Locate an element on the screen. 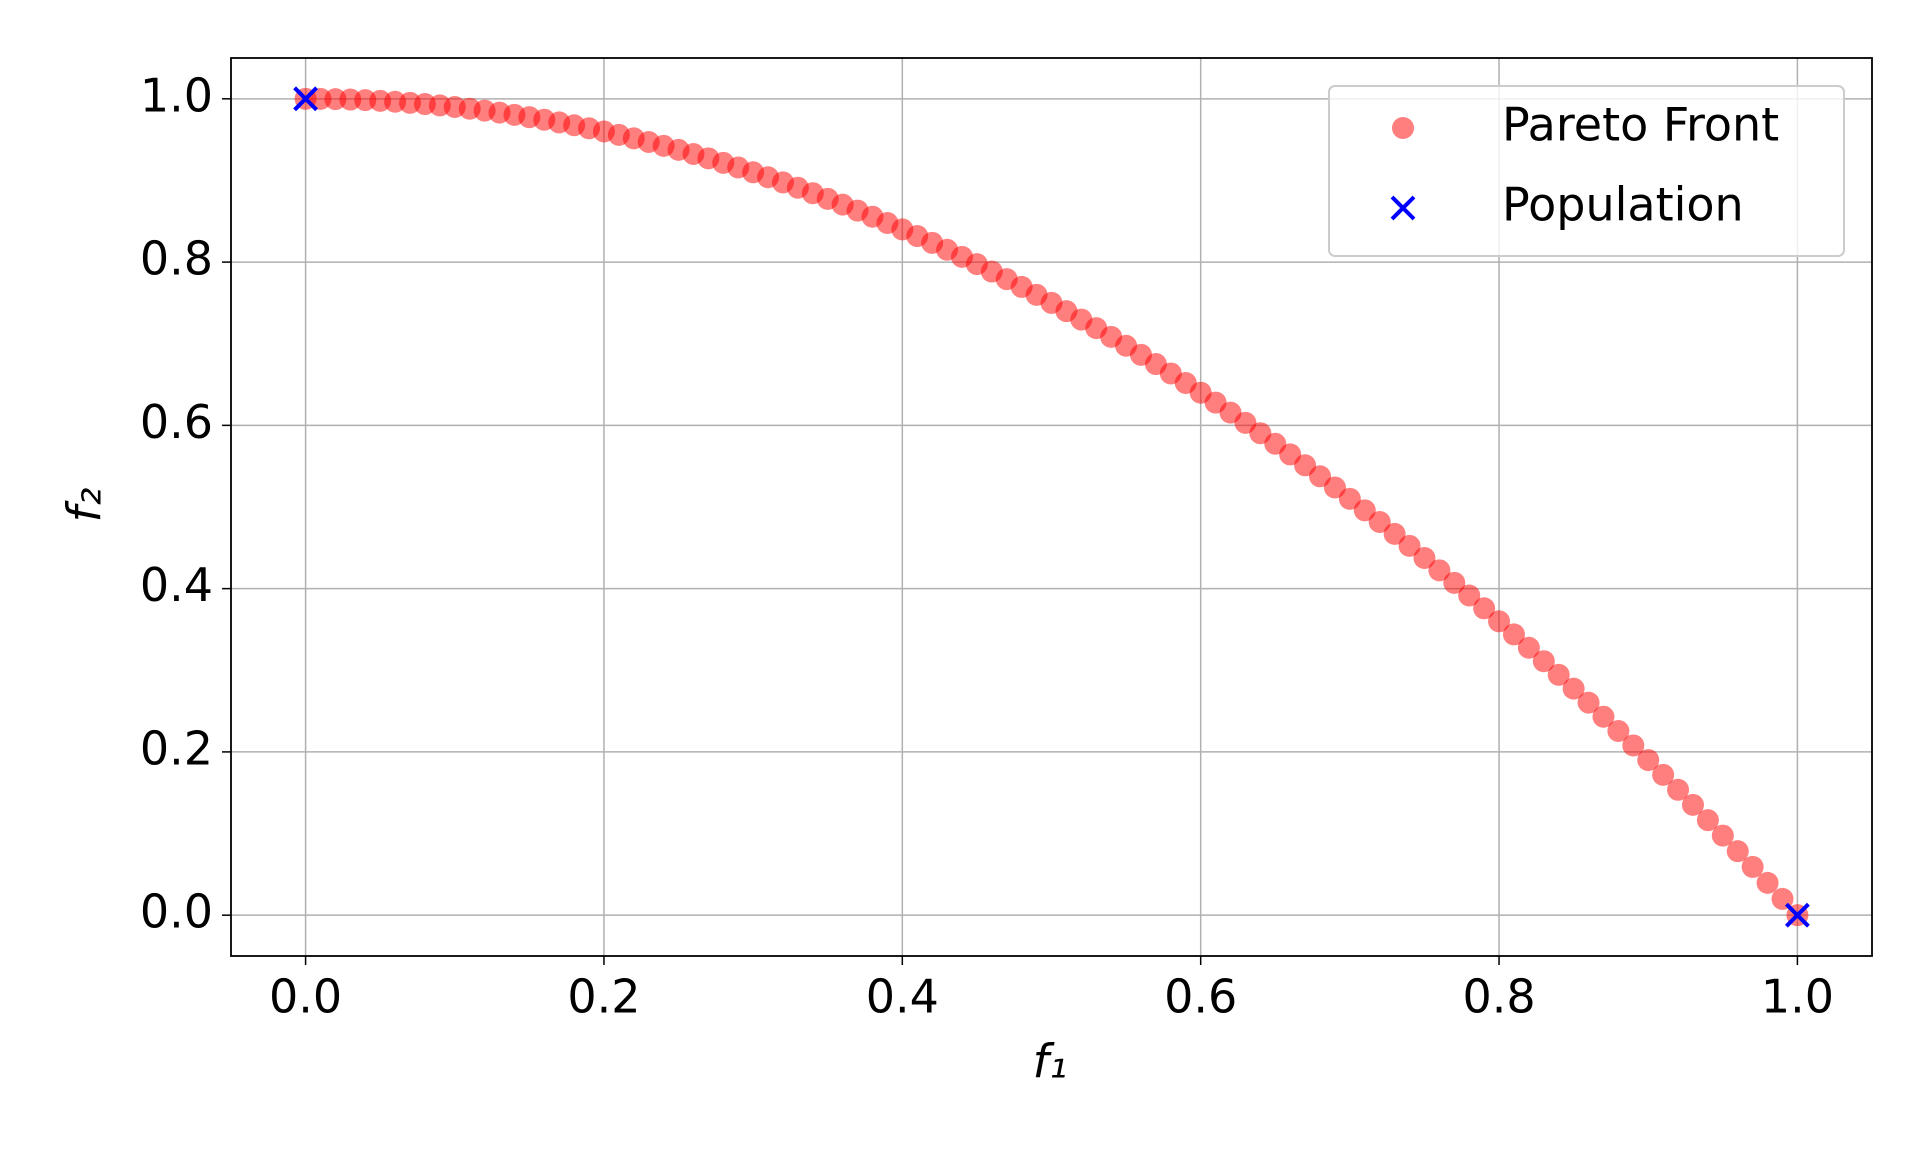 This screenshot has height=1152, width=1920. y-tick-label: 1.0 is located at coordinates (176, 95).